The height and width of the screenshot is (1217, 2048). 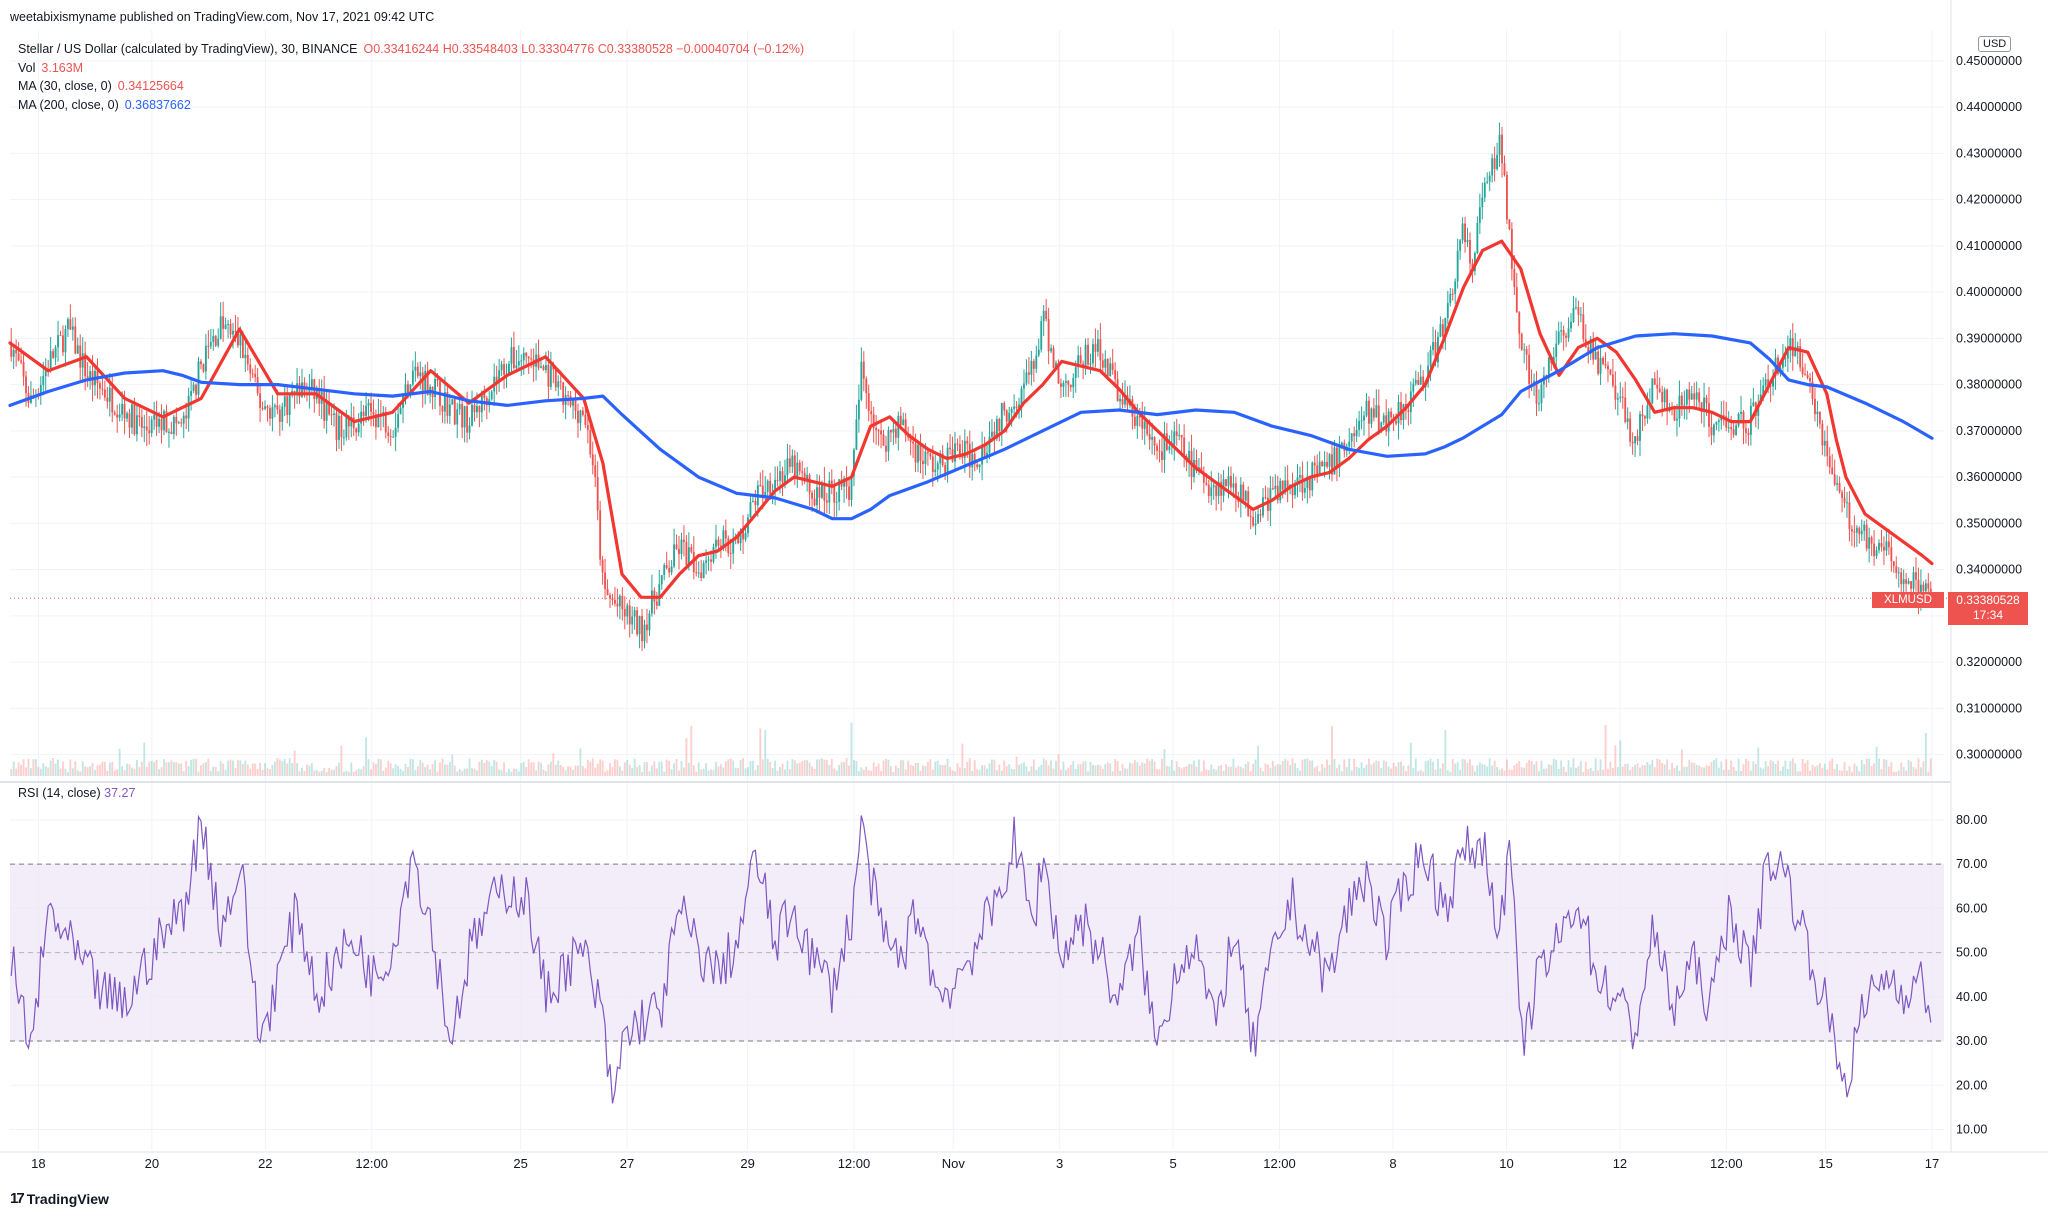 What do you see at coordinates (1989, 662) in the screenshot?
I see `price-tick-label: 0.32000000` at bounding box center [1989, 662].